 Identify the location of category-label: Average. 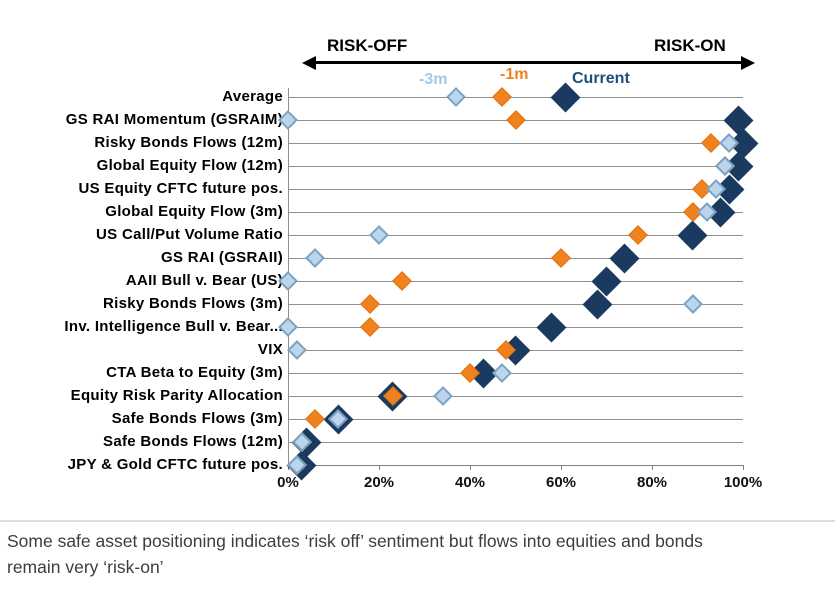
(252, 96).